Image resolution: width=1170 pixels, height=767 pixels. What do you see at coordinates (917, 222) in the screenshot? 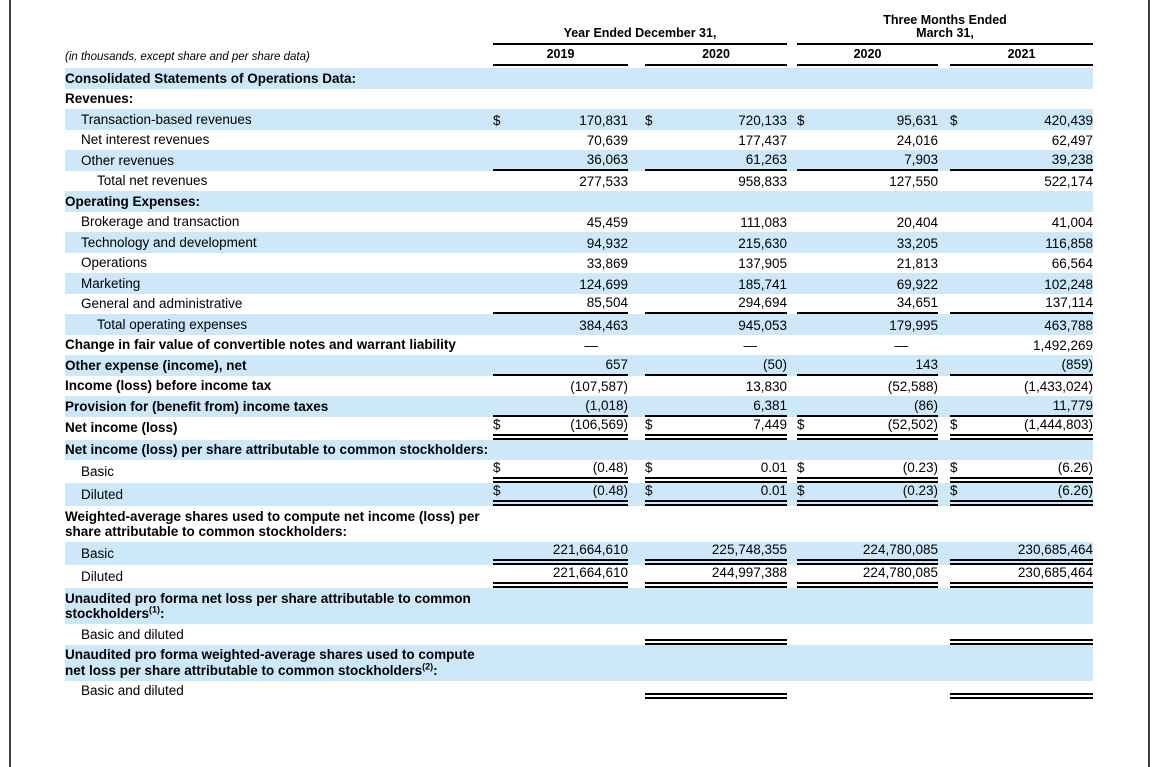
I see `cell-value: 20,404` at bounding box center [917, 222].